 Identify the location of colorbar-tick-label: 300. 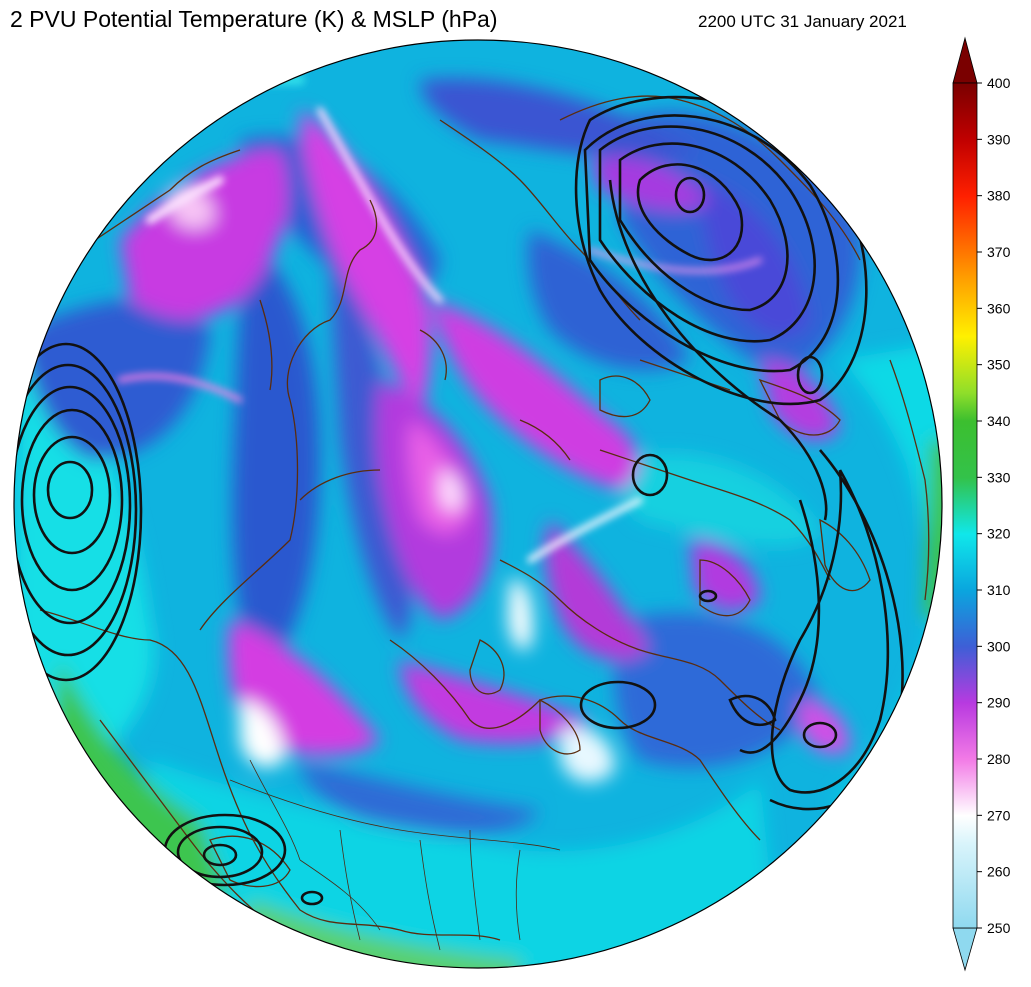
(999, 646).